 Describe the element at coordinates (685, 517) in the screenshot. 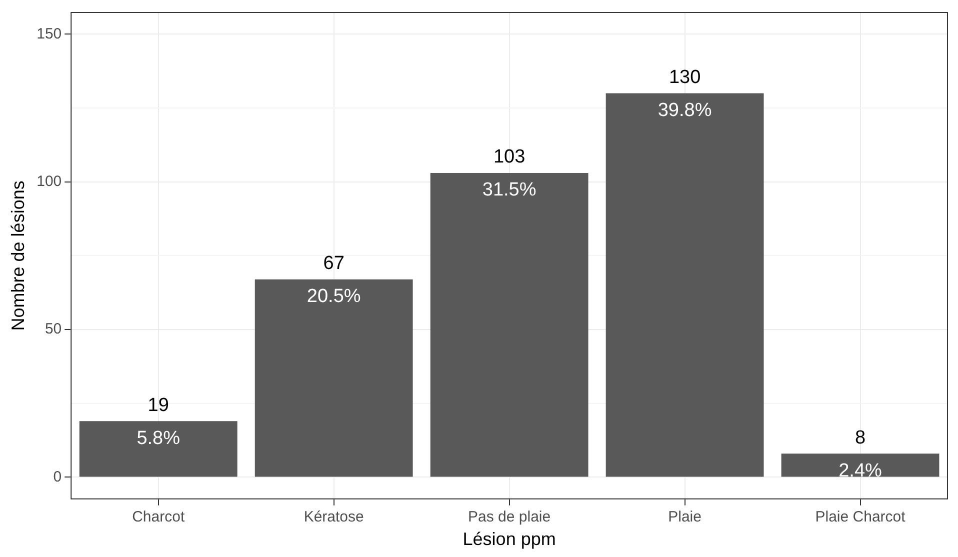

I see `x-tick-label: Plaie` at that location.